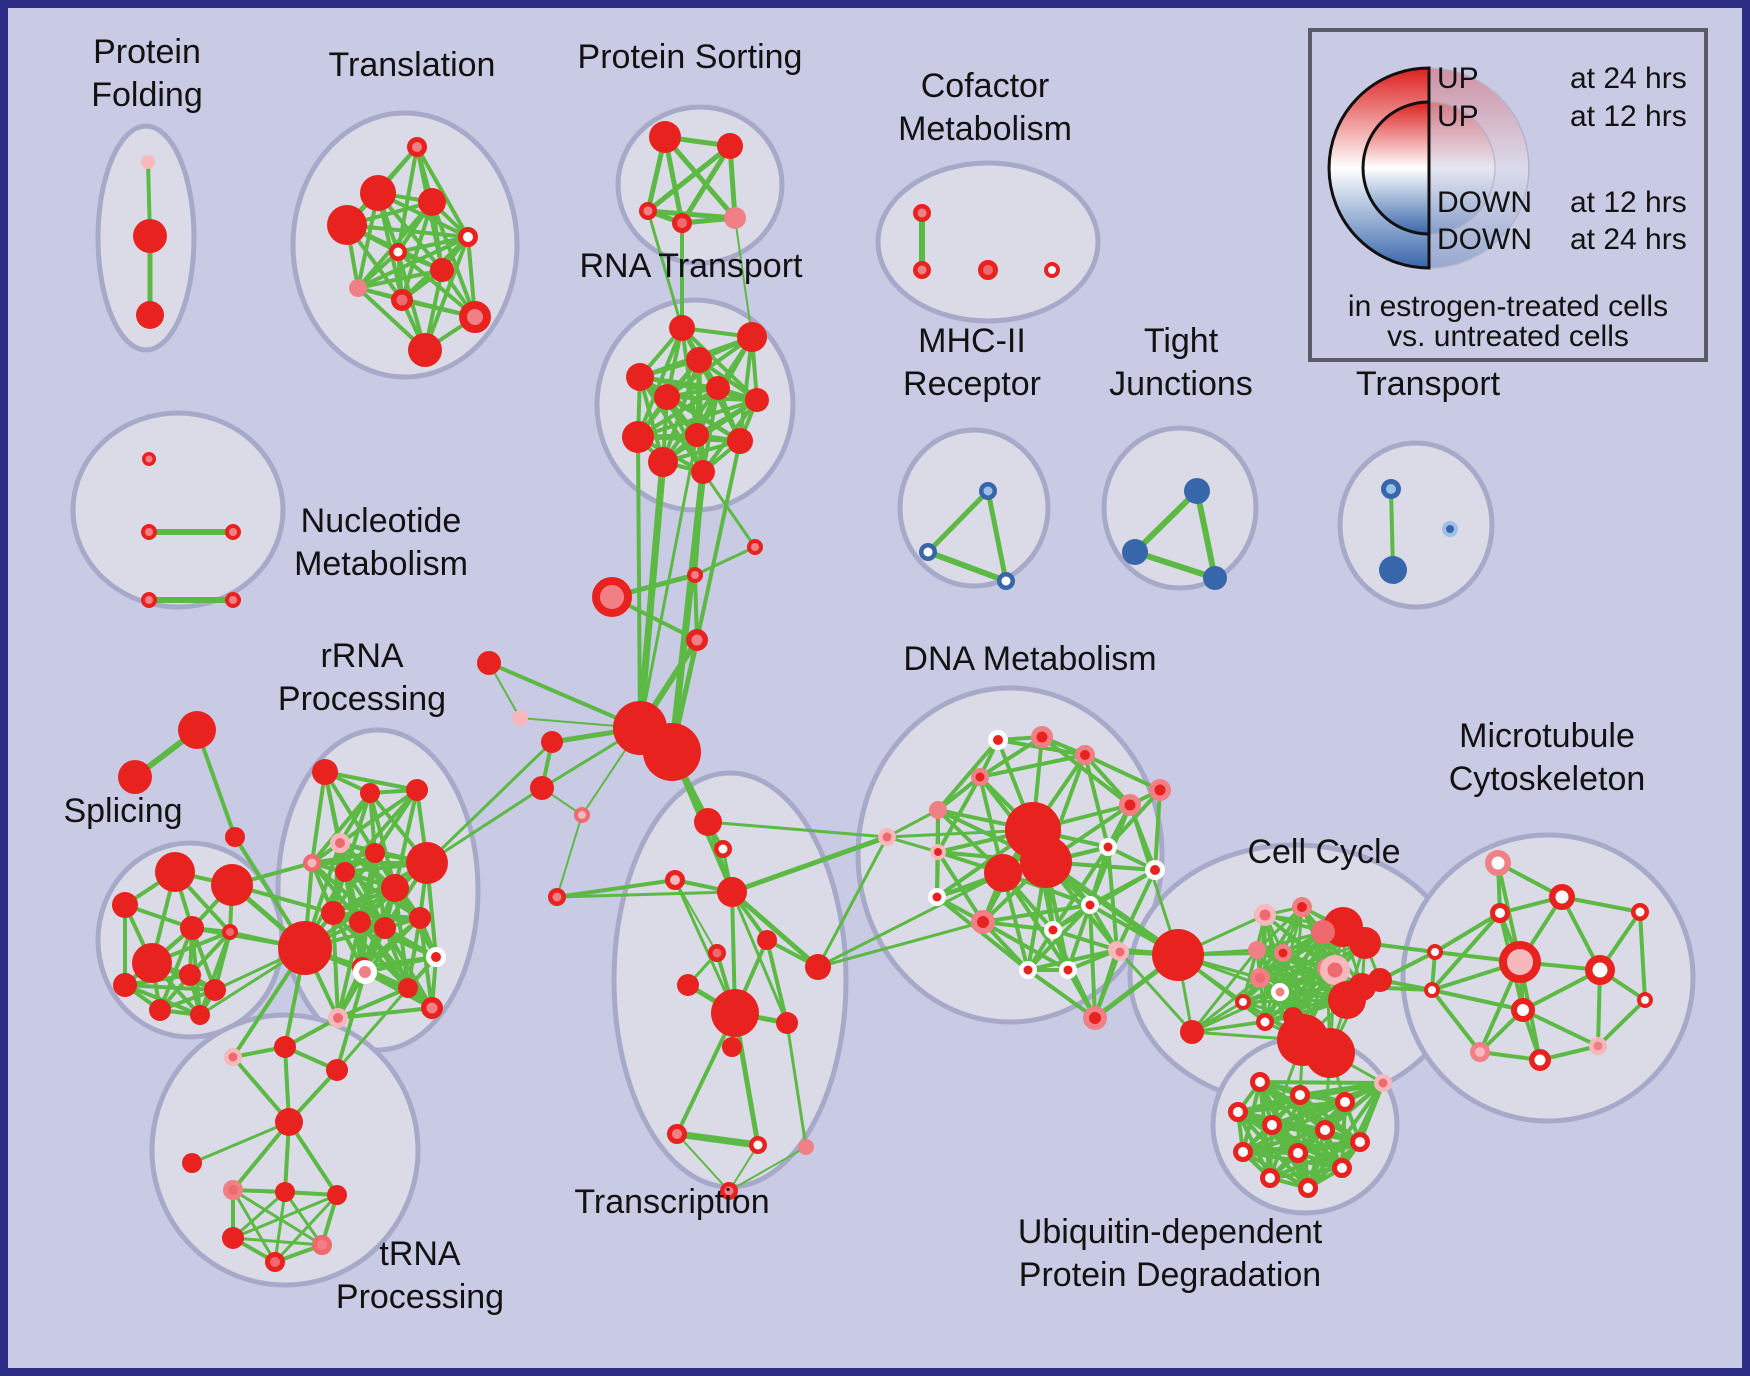 Image resolution: width=1750 pixels, height=1376 pixels. Describe the element at coordinates (697, 418) in the screenshot. I see `edge-rna-transport` at that location.